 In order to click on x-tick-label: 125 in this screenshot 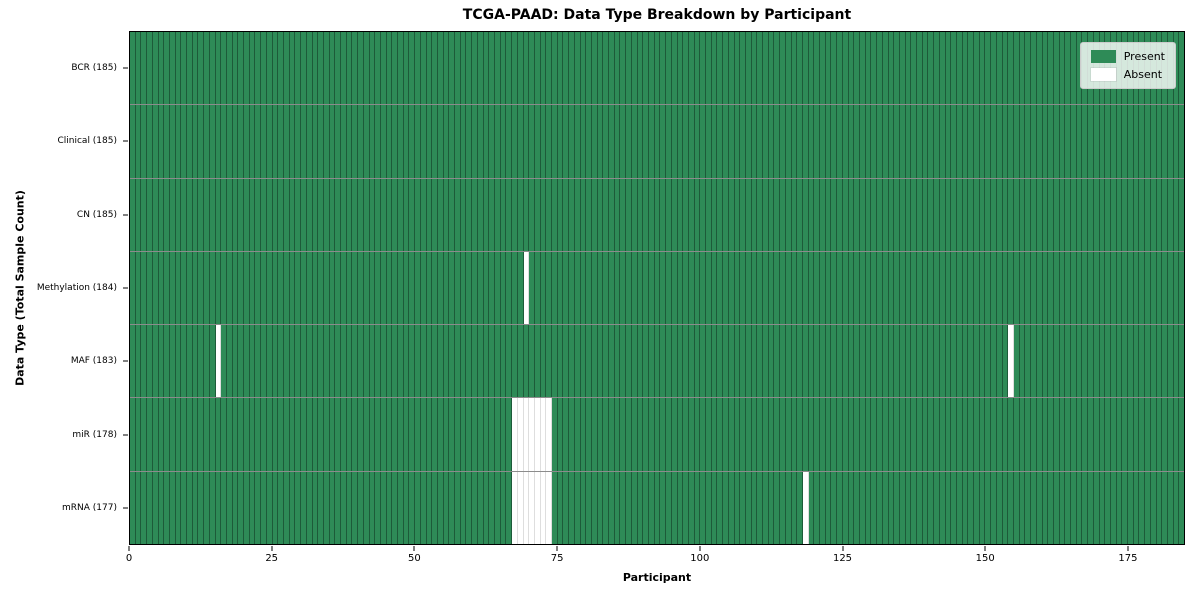, I will do `click(842, 558)`.